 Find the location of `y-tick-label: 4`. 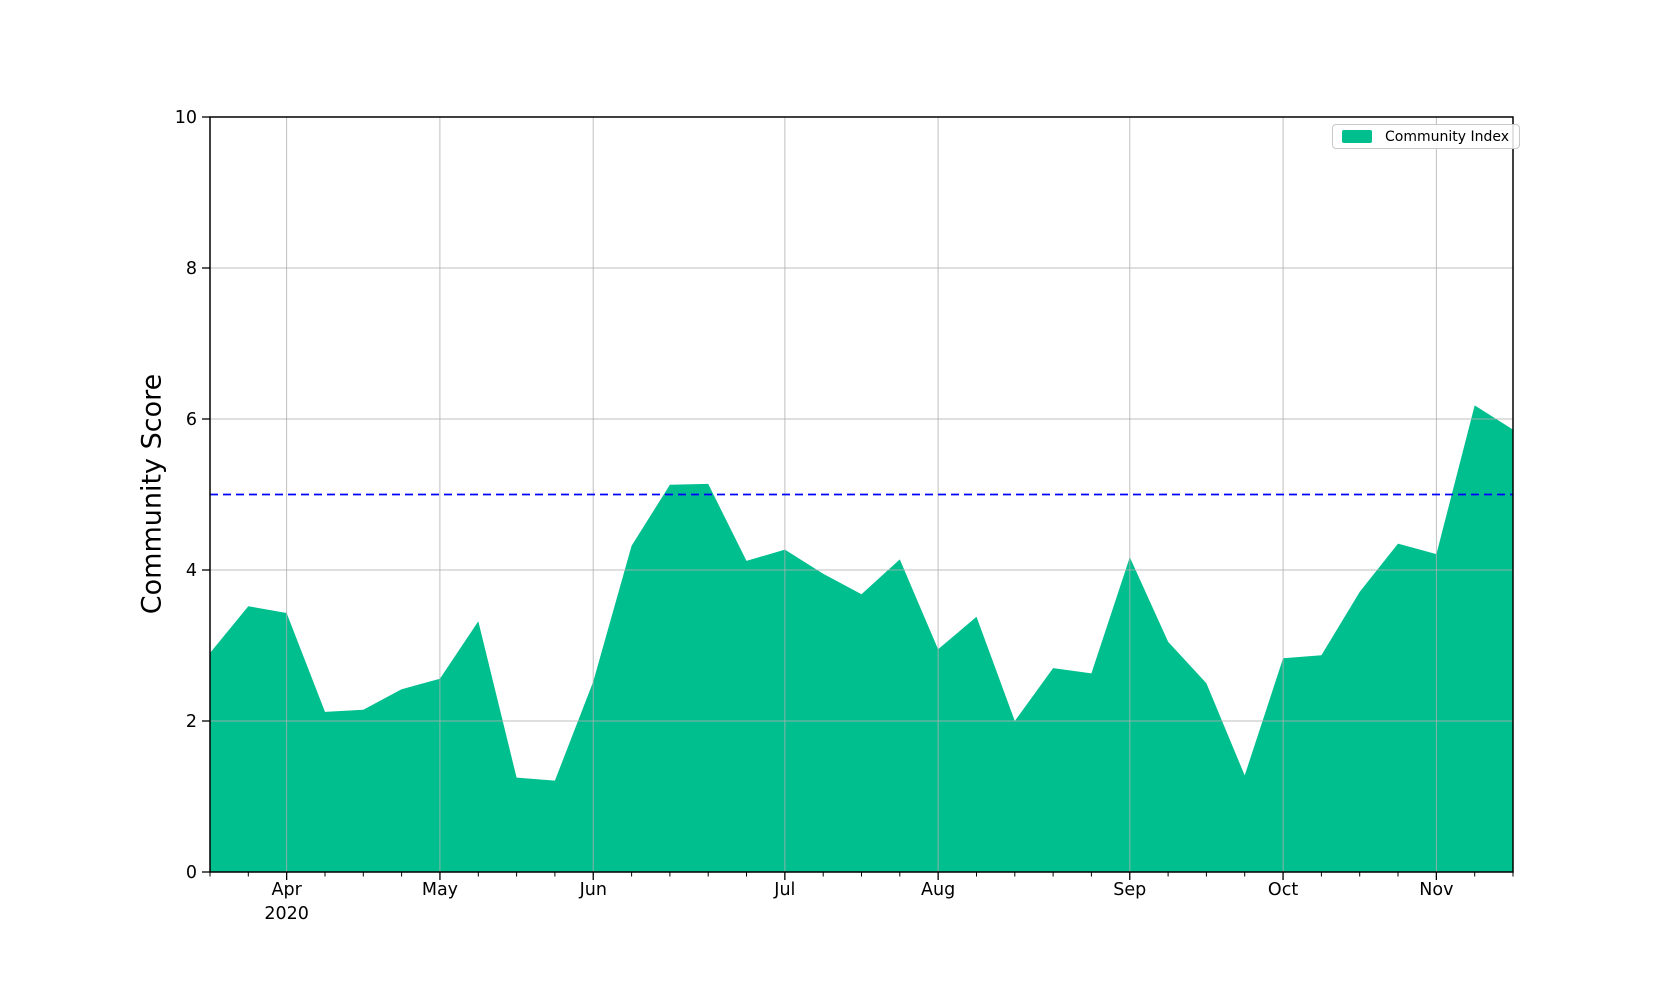

y-tick-label: 4 is located at coordinates (191, 571).